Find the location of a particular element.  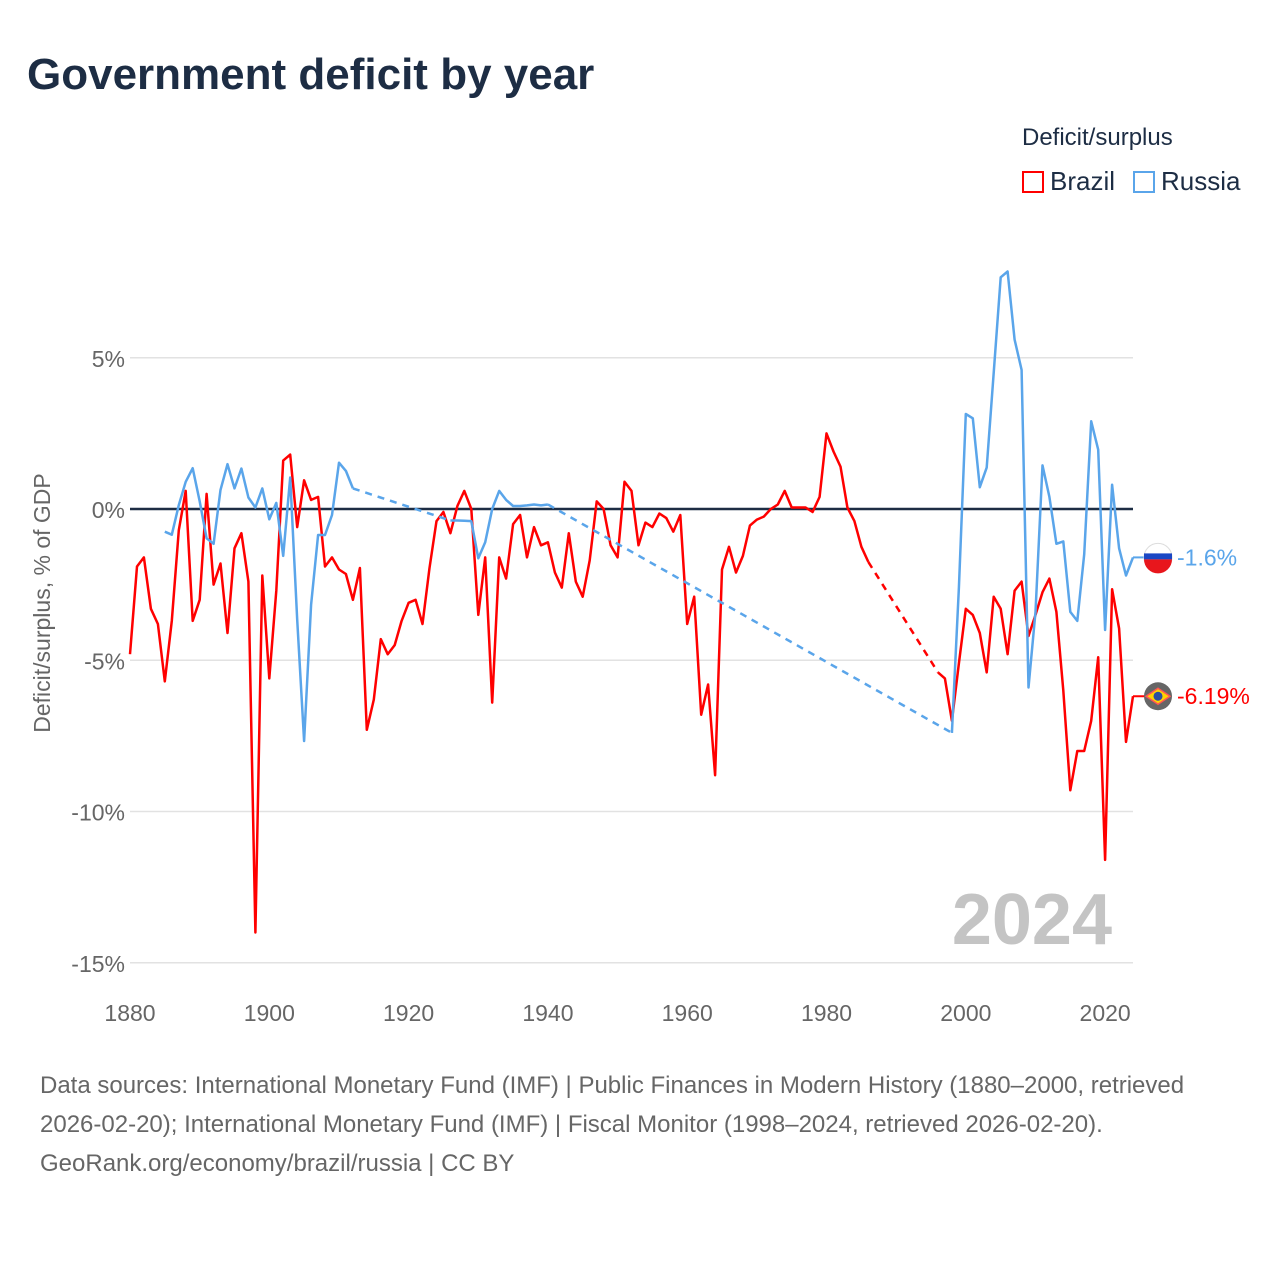

gap-dashed-line-brazil is located at coordinates (903, 617).